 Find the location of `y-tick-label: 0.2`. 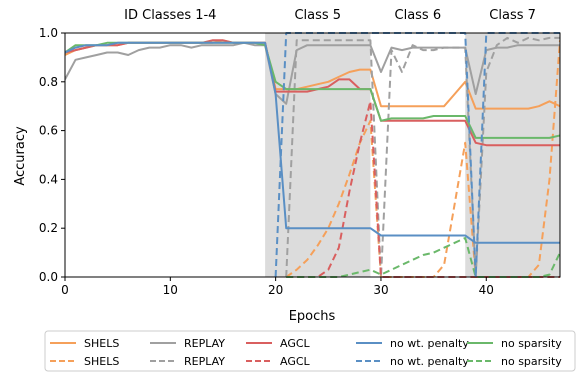

y-tick-label: 0.2 is located at coordinates (48, 228).